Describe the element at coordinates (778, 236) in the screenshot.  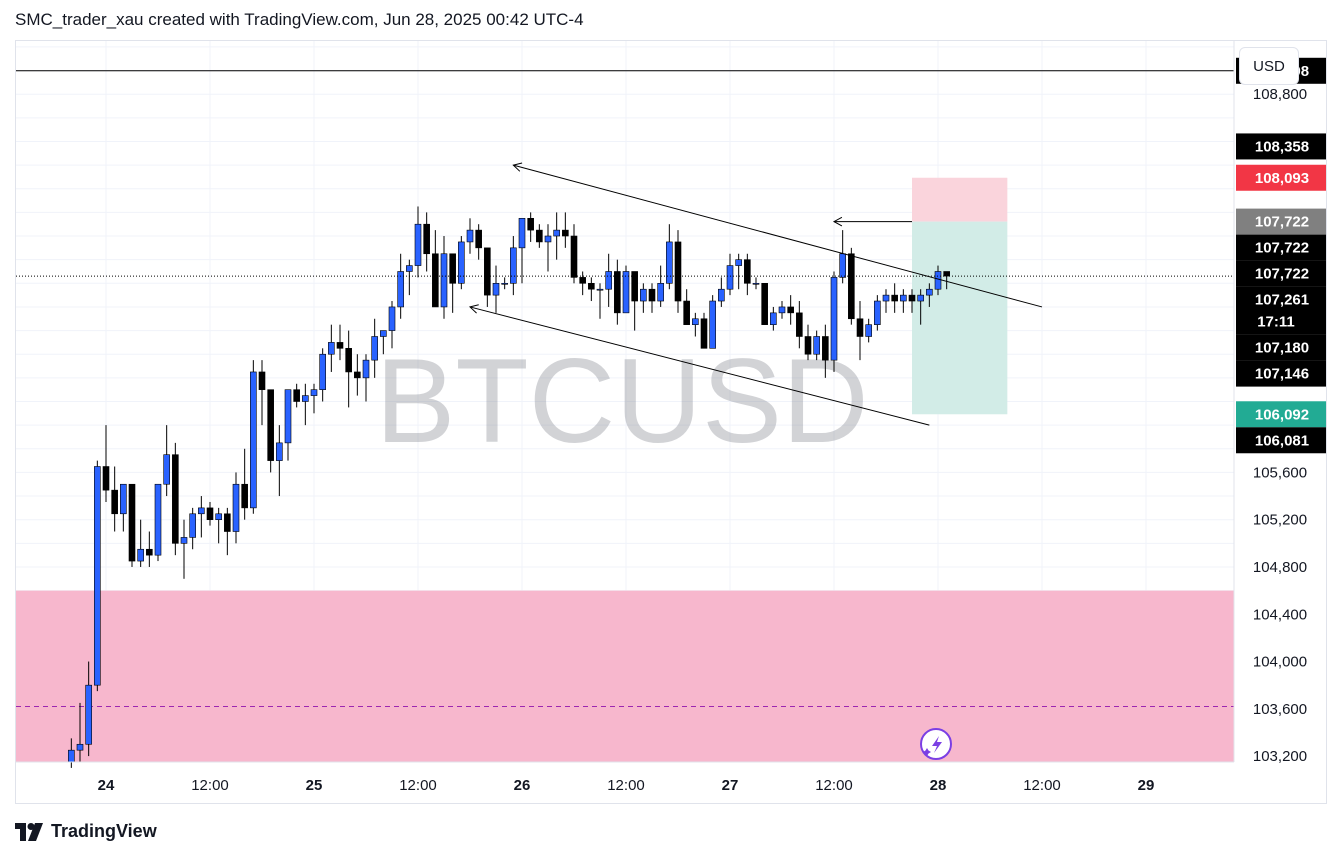
I see `channel-upper-line` at that location.